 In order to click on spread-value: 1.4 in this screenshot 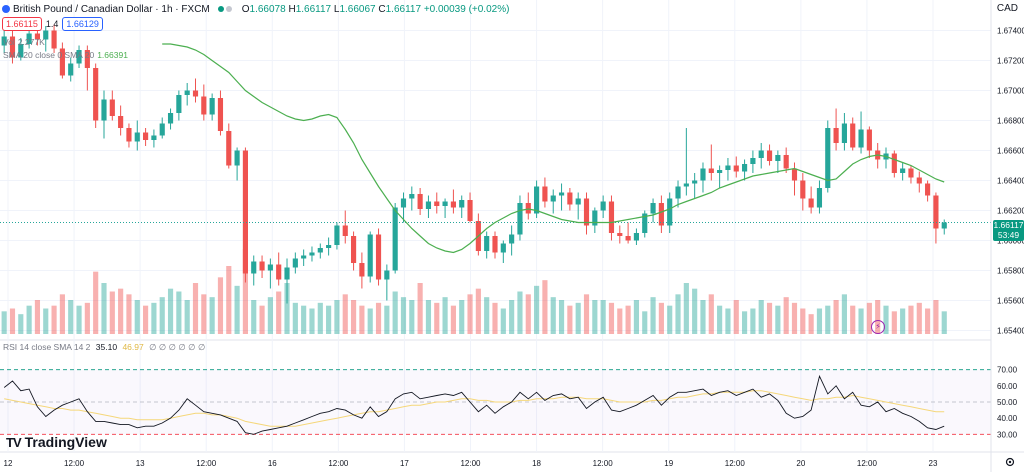, I will do `click(52, 24)`.